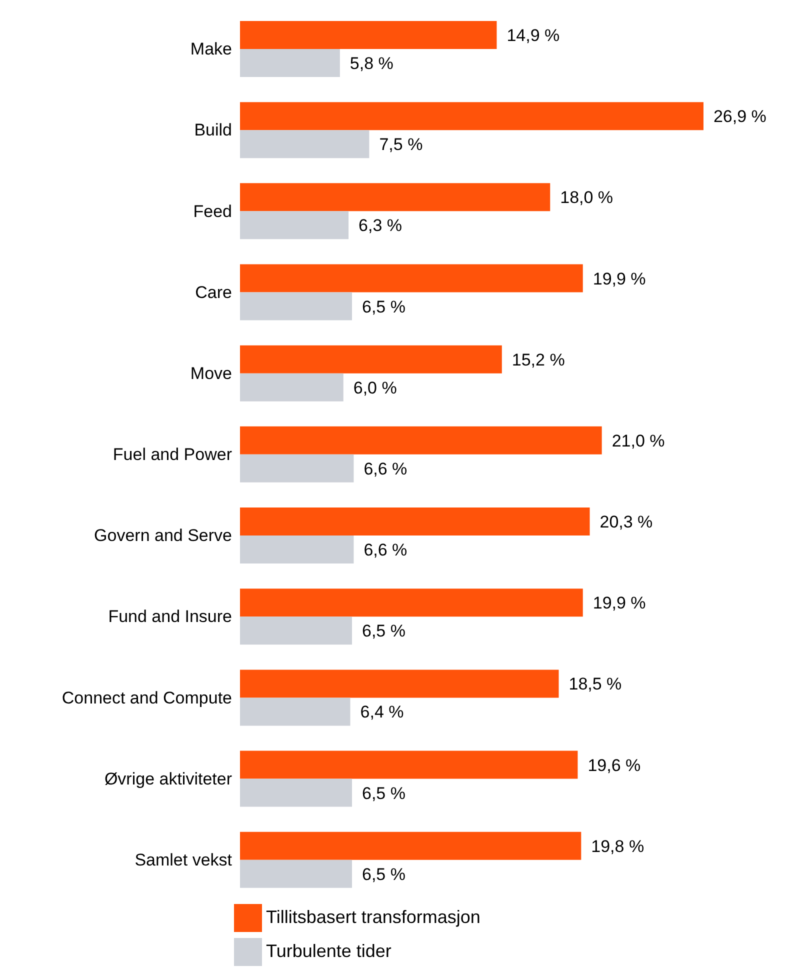 This screenshot has width=789, height=976. Describe the element at coordinates (538, 360) in the screenshot. I see `data-label: 15,2 %` at that location.